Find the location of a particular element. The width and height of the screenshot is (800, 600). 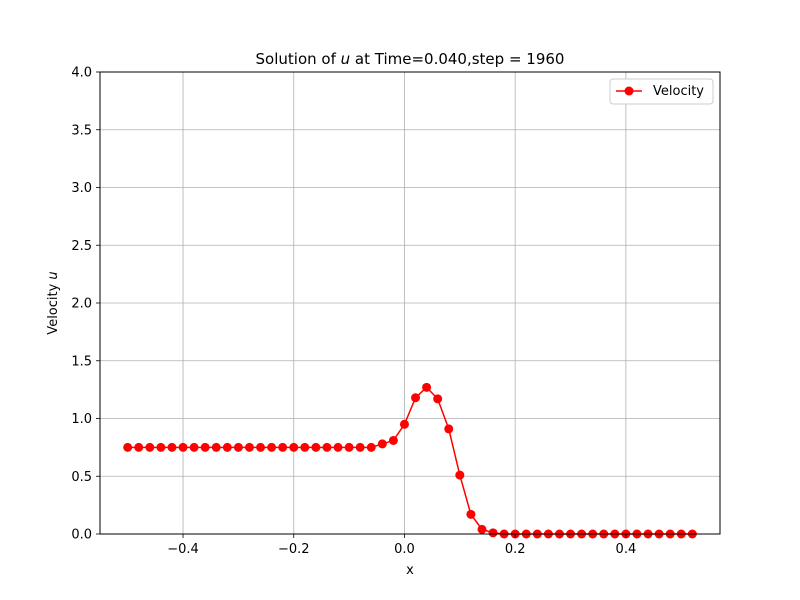

y-tick-label: 2.5 is located at coordinates (81, 246).